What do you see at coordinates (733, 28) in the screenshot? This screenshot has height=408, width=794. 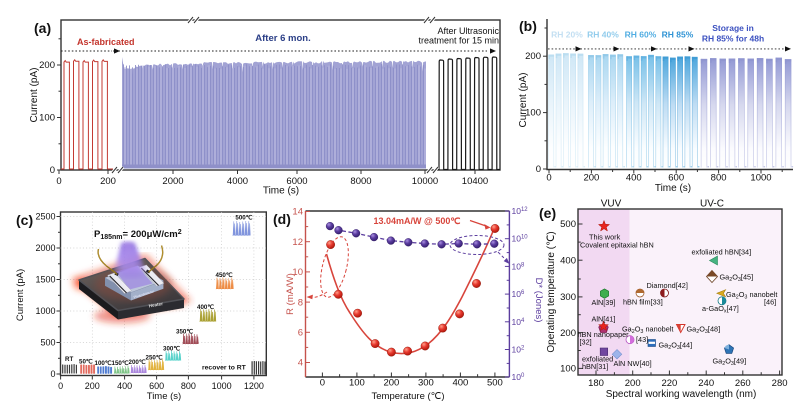 I see `svg-text: Storage in` at bounding box center [733, 28].